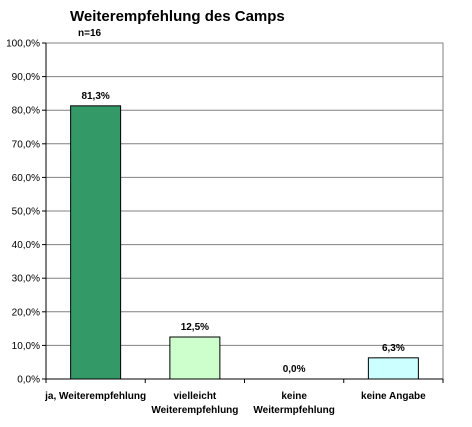 The height and width of the screenshot is (427, 472). What do you see at coordinates (195, 327) in the screenshot?
I see `data-label: 12,5%` at bounding box center [195, 327].